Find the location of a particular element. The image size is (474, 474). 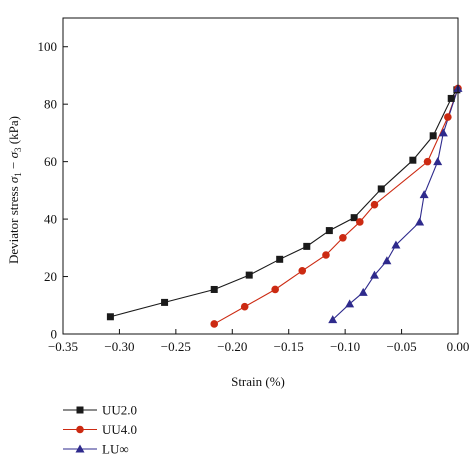

x-tick-label: −0.30 is located at coordinates (119, 346).